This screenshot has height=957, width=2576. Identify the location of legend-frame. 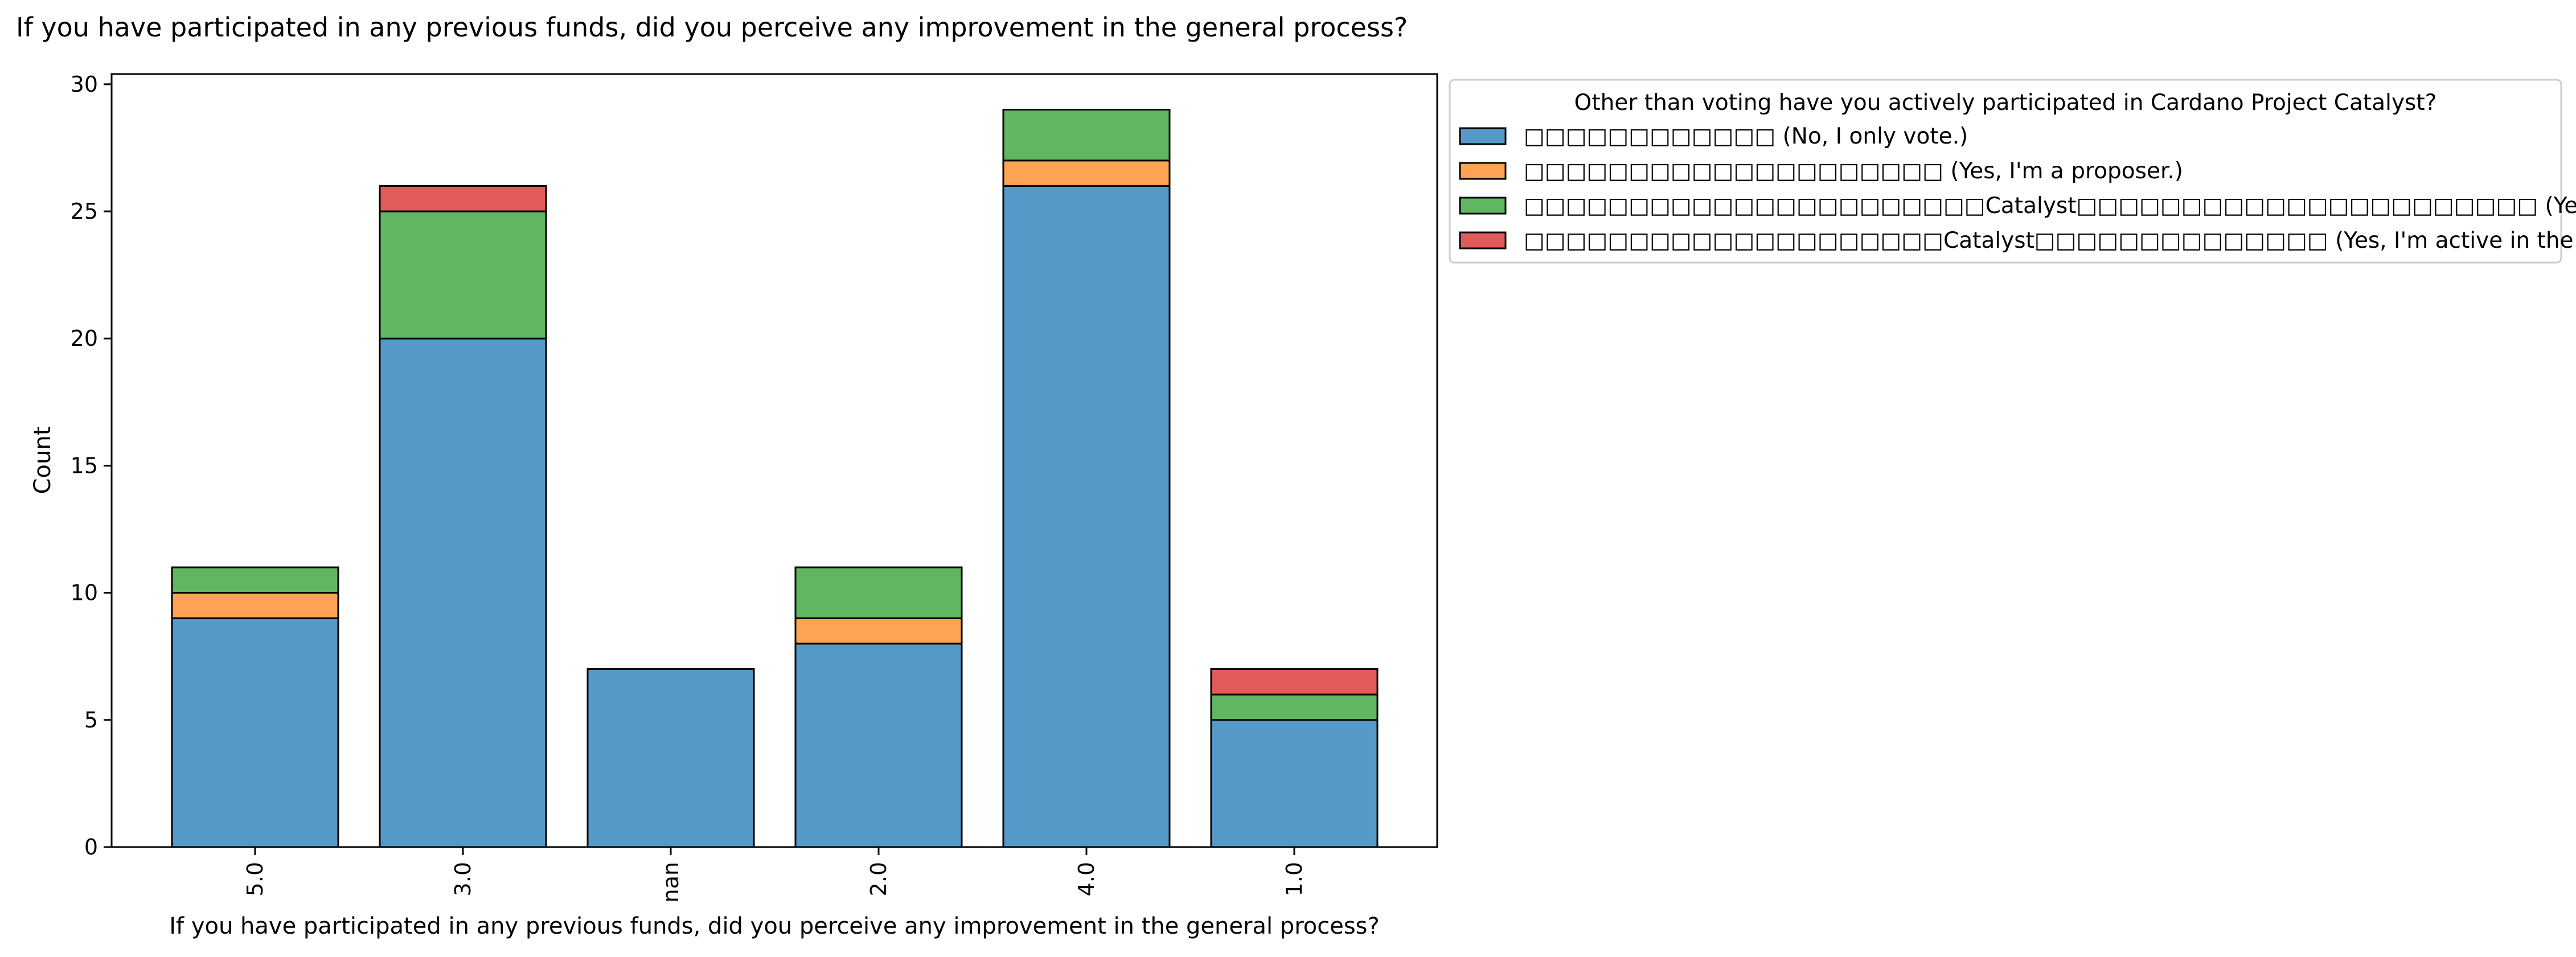
(2005, 171).